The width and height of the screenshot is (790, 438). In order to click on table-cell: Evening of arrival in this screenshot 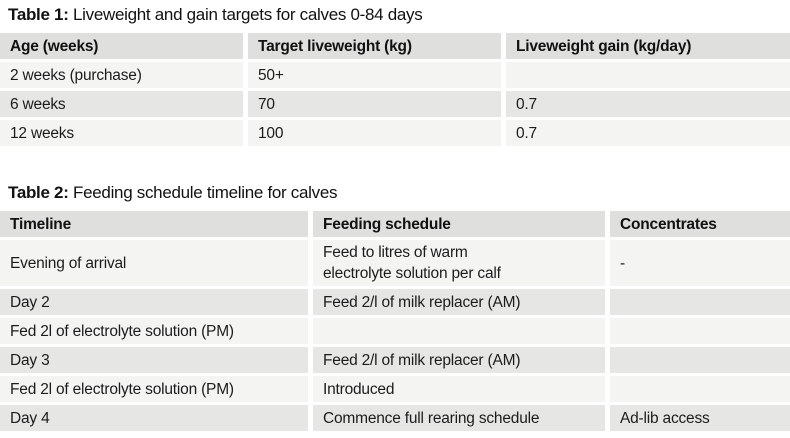, I will do `click(154, 263)`.